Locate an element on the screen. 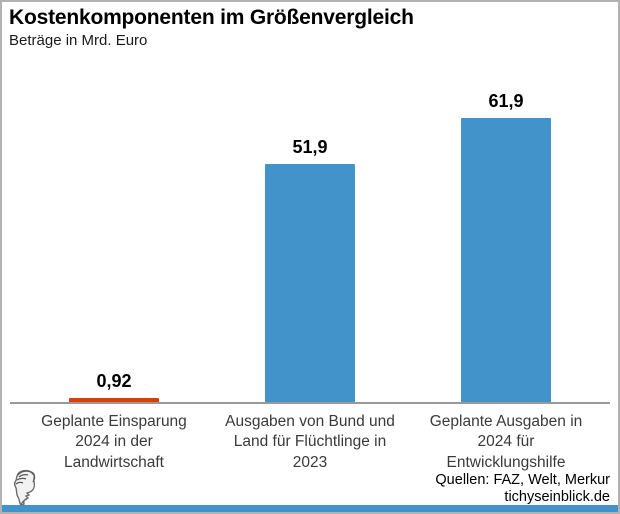 The width and height of the screenshot is (620, 514). hermes-head-icon is located at coordinates (24, 487).